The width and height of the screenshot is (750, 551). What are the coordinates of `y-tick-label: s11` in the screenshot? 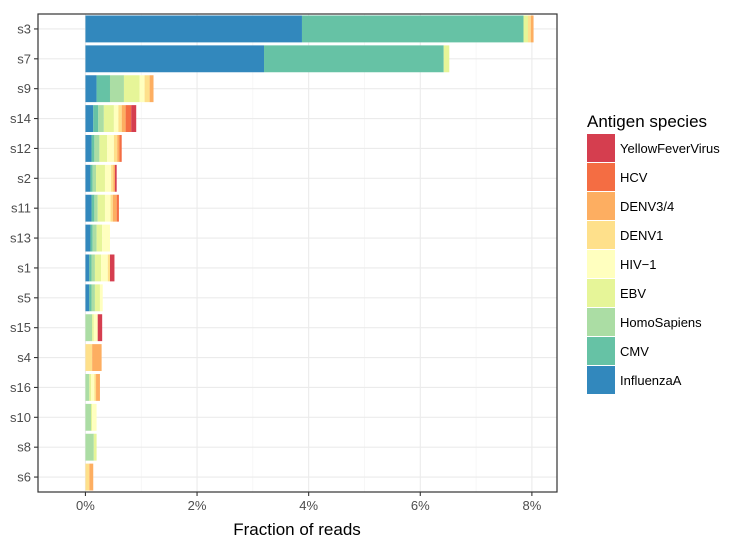 It's located at (21, 208).